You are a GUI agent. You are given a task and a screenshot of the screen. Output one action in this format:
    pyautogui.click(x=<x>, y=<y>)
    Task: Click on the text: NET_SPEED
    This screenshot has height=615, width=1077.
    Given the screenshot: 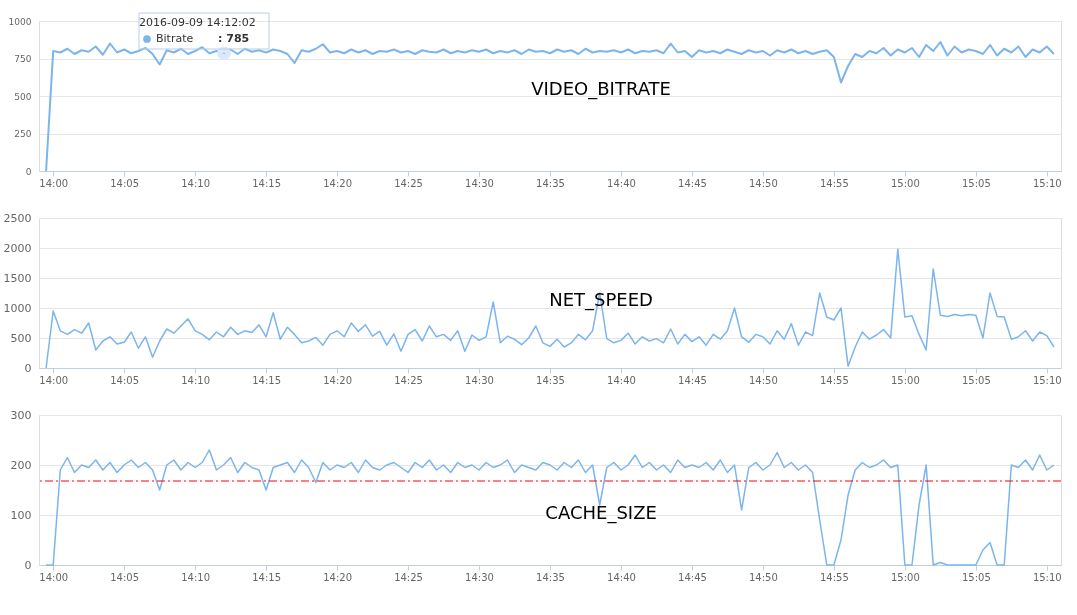 What is the action you would take?
    pyautogui.click(x=601, y=299)
    